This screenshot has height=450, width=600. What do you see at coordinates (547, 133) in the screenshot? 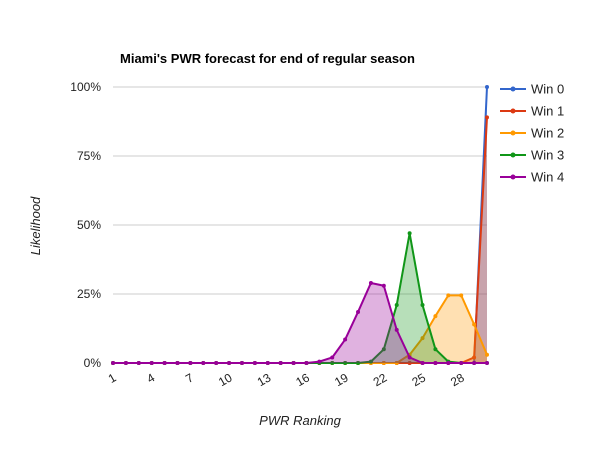
I see `legend-label: Win 2` at bounding box center [547, 133].